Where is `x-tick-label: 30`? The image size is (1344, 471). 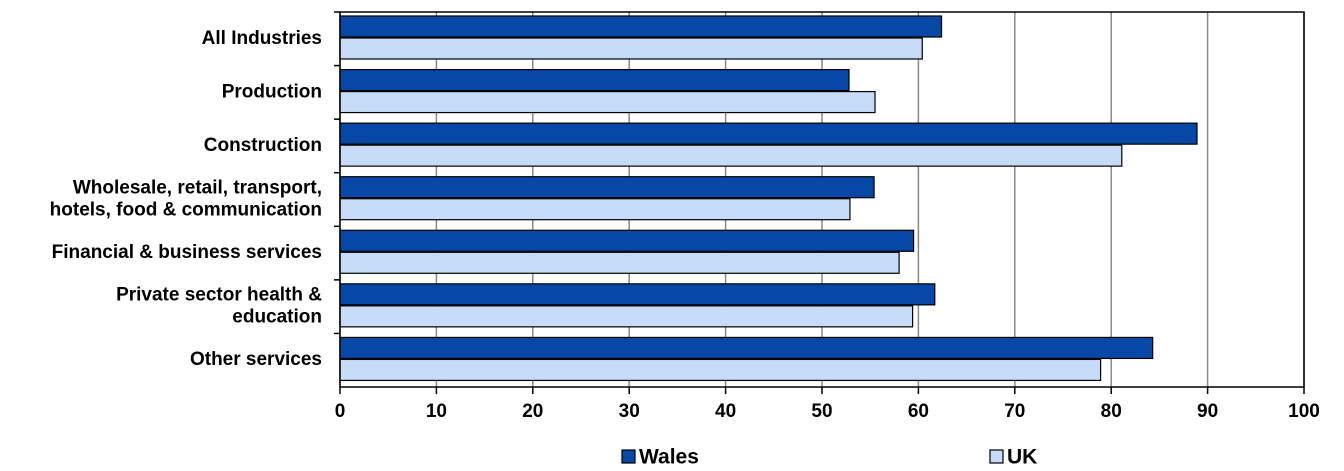 x-tick-label: 30 is located at coordinates (629, 411).